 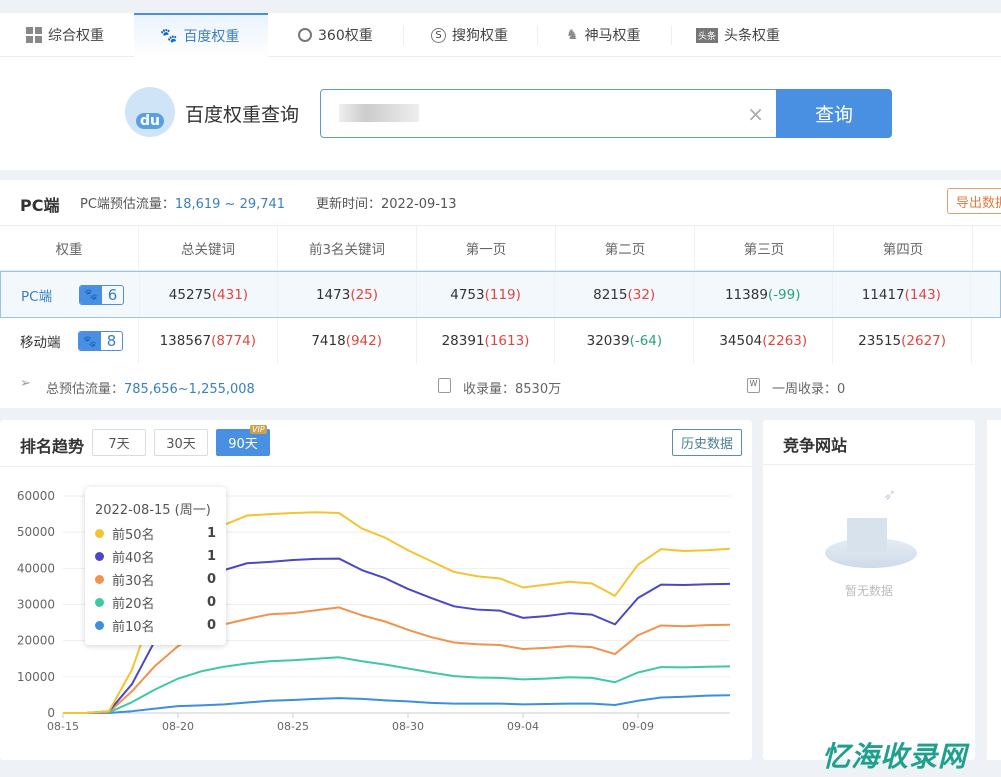 I want to click on table-cell: 7418 (942), so click(x=347, y=341).